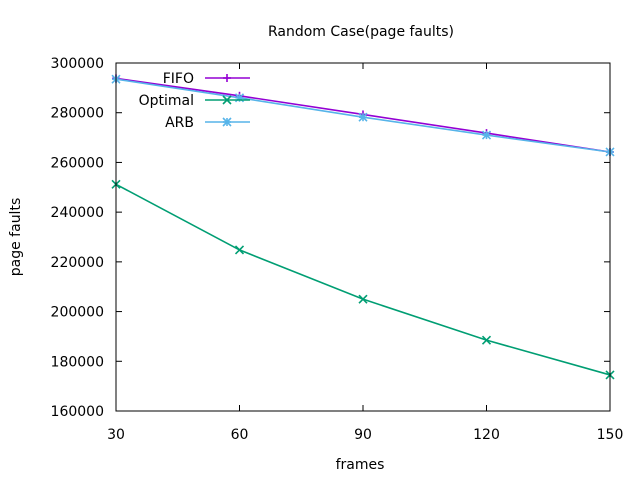 The image size is (640, 480). I want to click on y-tick-label: 220000, so click(77, 263).